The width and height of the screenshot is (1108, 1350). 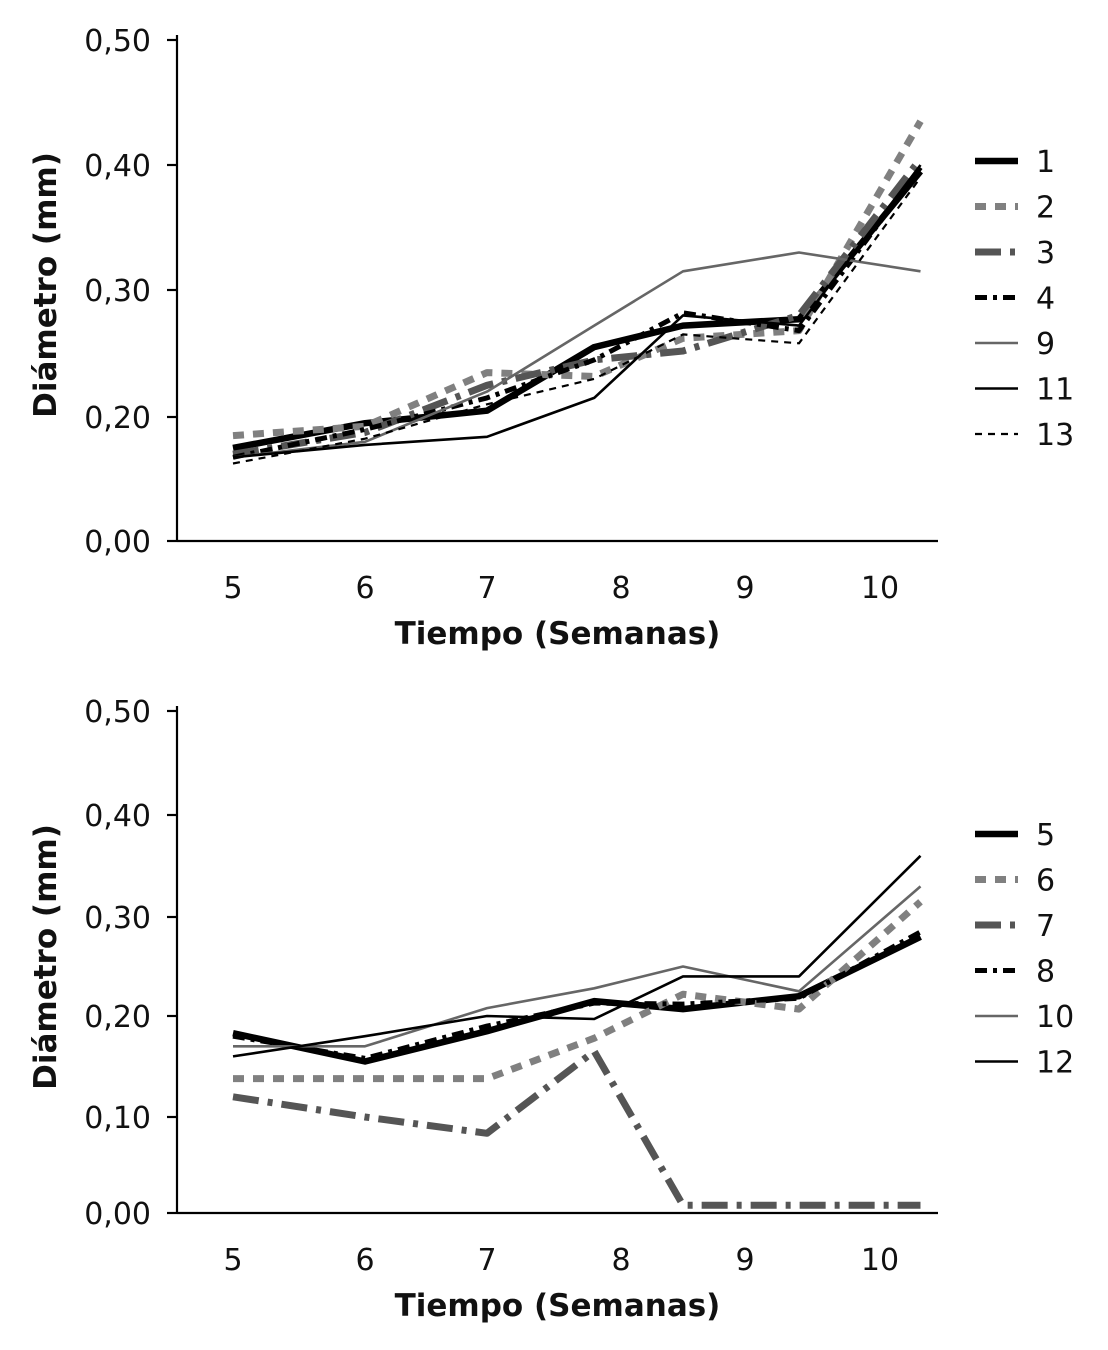 I want to click on legend-label-6: 6, so click(x=1045, y=881).